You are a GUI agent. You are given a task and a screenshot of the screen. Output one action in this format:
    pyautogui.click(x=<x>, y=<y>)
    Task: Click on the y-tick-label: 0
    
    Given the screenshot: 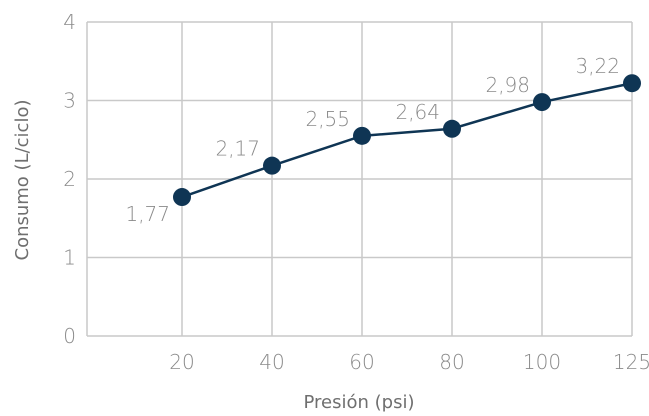 What is the action you would take?
    pyautogui.click(x=69, y=336)
    